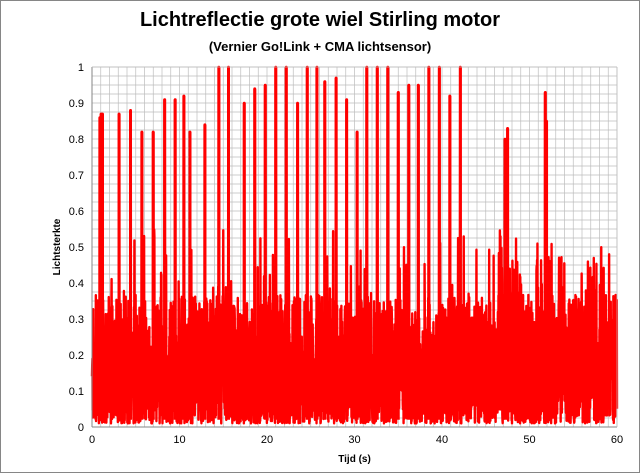 The height and width of the screenshot is (473, 640). I want to click on x-tick-labels: 0 10 20 30 40 50 60, so click(356, 440).